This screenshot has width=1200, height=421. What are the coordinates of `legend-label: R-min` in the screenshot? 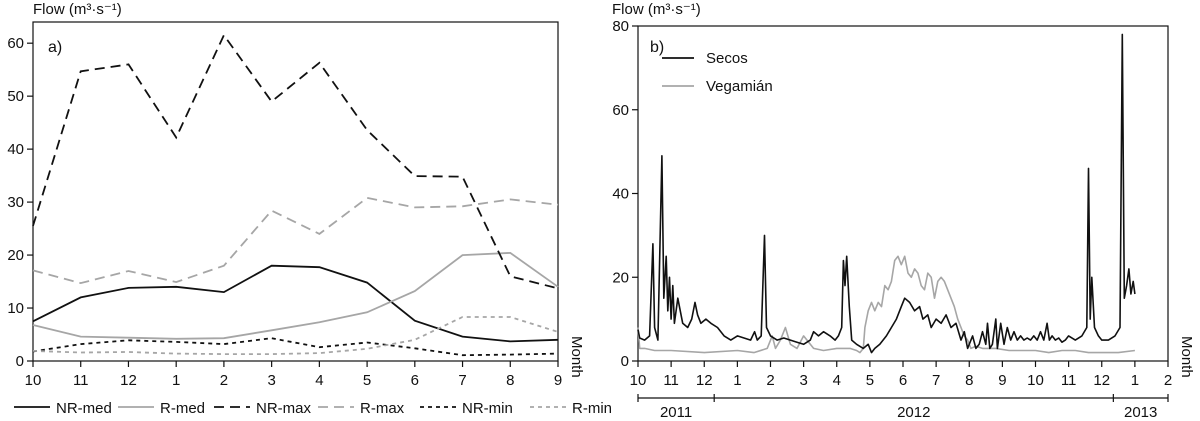 It's located at (592, 408).